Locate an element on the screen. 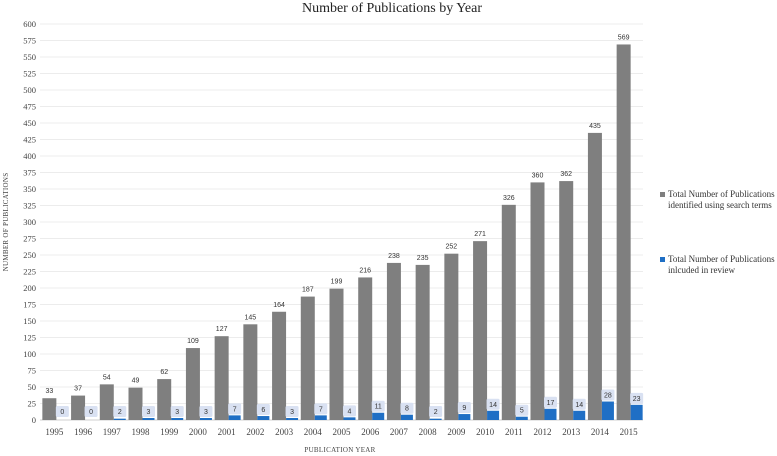 This screenshot has height=456, width=777. bar-included-label: 17 is located at coordinates (551, 403).